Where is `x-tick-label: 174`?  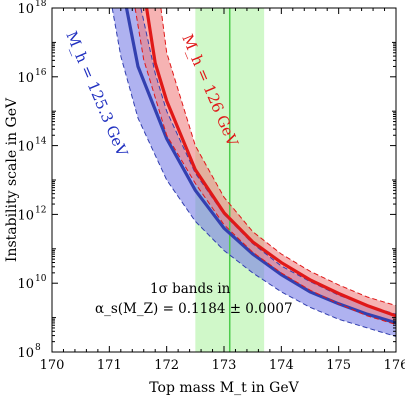 x-tick-label: 174 is located at coordinates (281, 365).